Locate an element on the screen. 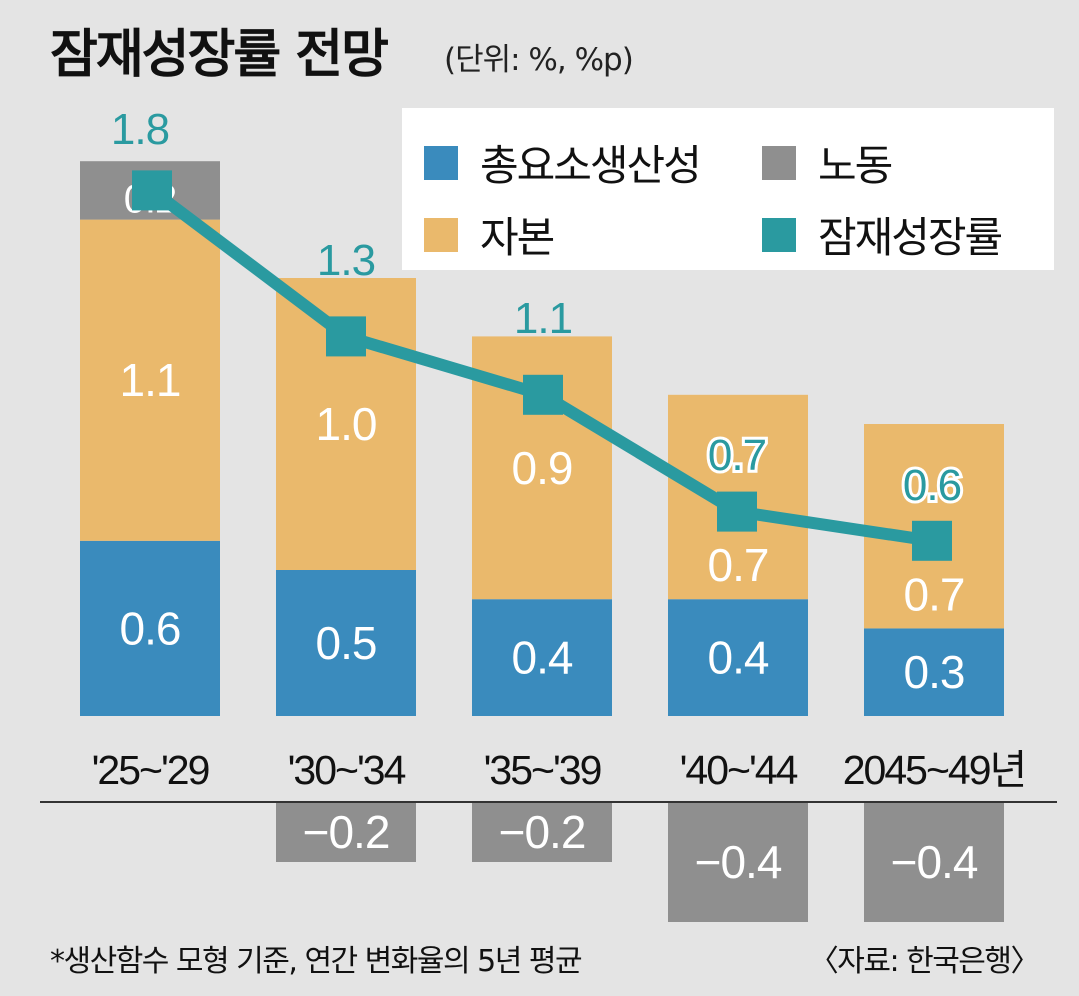  legend: 총요소생산성 노동 자본 잠재성장률 is located at coordinates (728, 189).